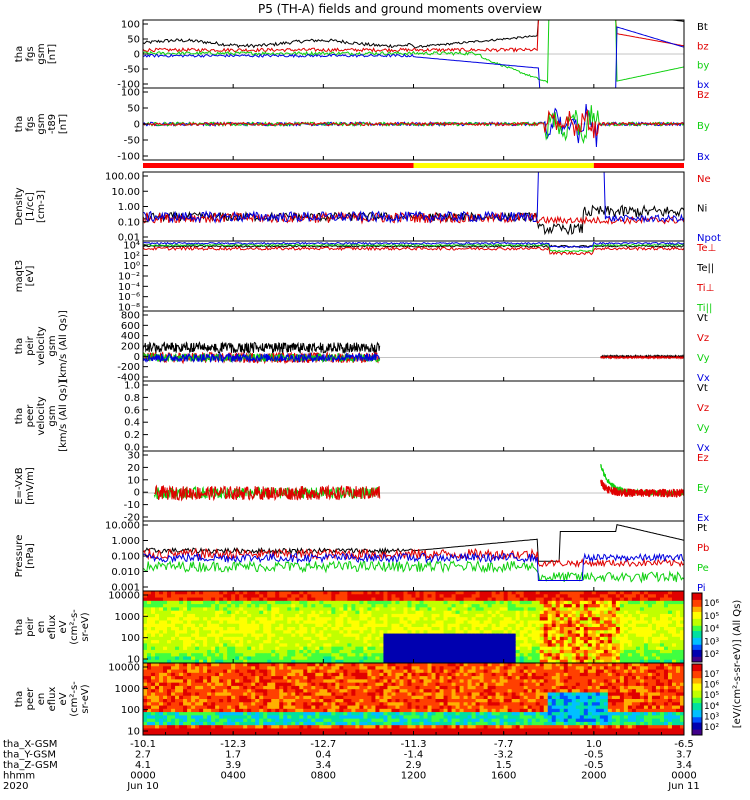 This screenshot has width=750, height=800. What do you see at coordinates (702, 318) in the screenshot?
I see `panel-5-legend-1: Vt` at bounding box center [702, 318].